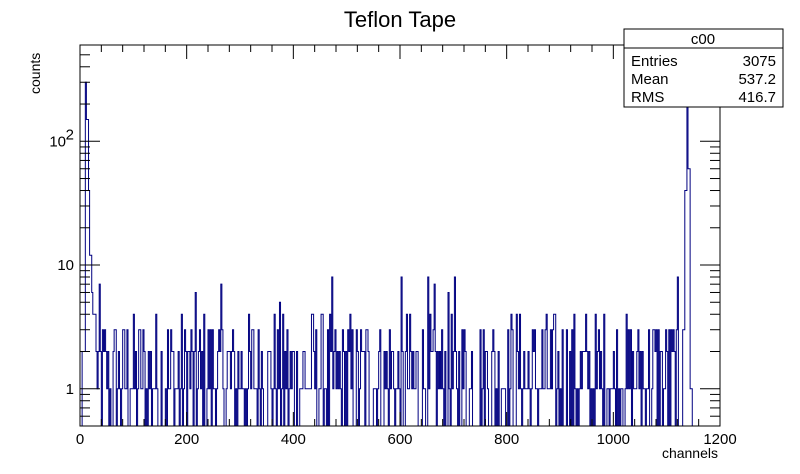 Image resolution: width=800 pixels, height=474 pixels. Describe the element at coordinates (400, 19) in the screenshot. I see `chart-title: Teflon Tape` at that location.